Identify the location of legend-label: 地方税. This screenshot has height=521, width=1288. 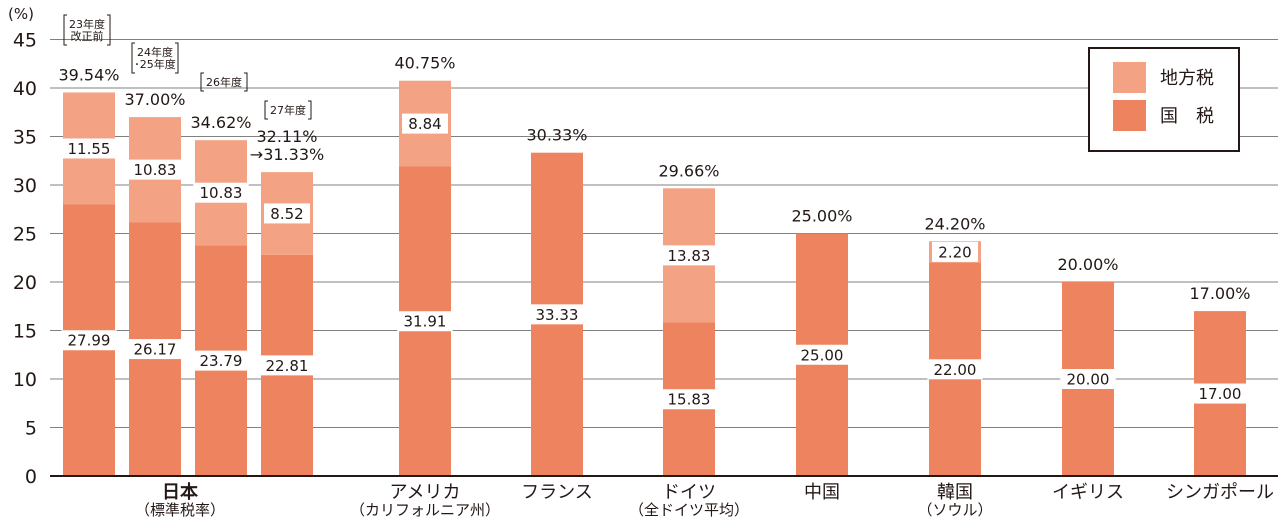
(1187, 78).